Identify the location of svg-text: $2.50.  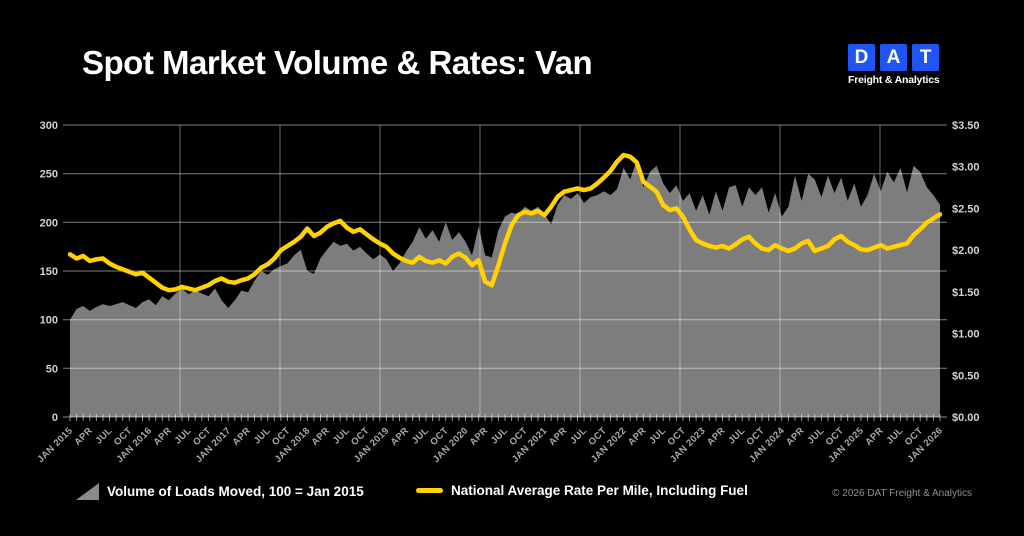
(966, 209).